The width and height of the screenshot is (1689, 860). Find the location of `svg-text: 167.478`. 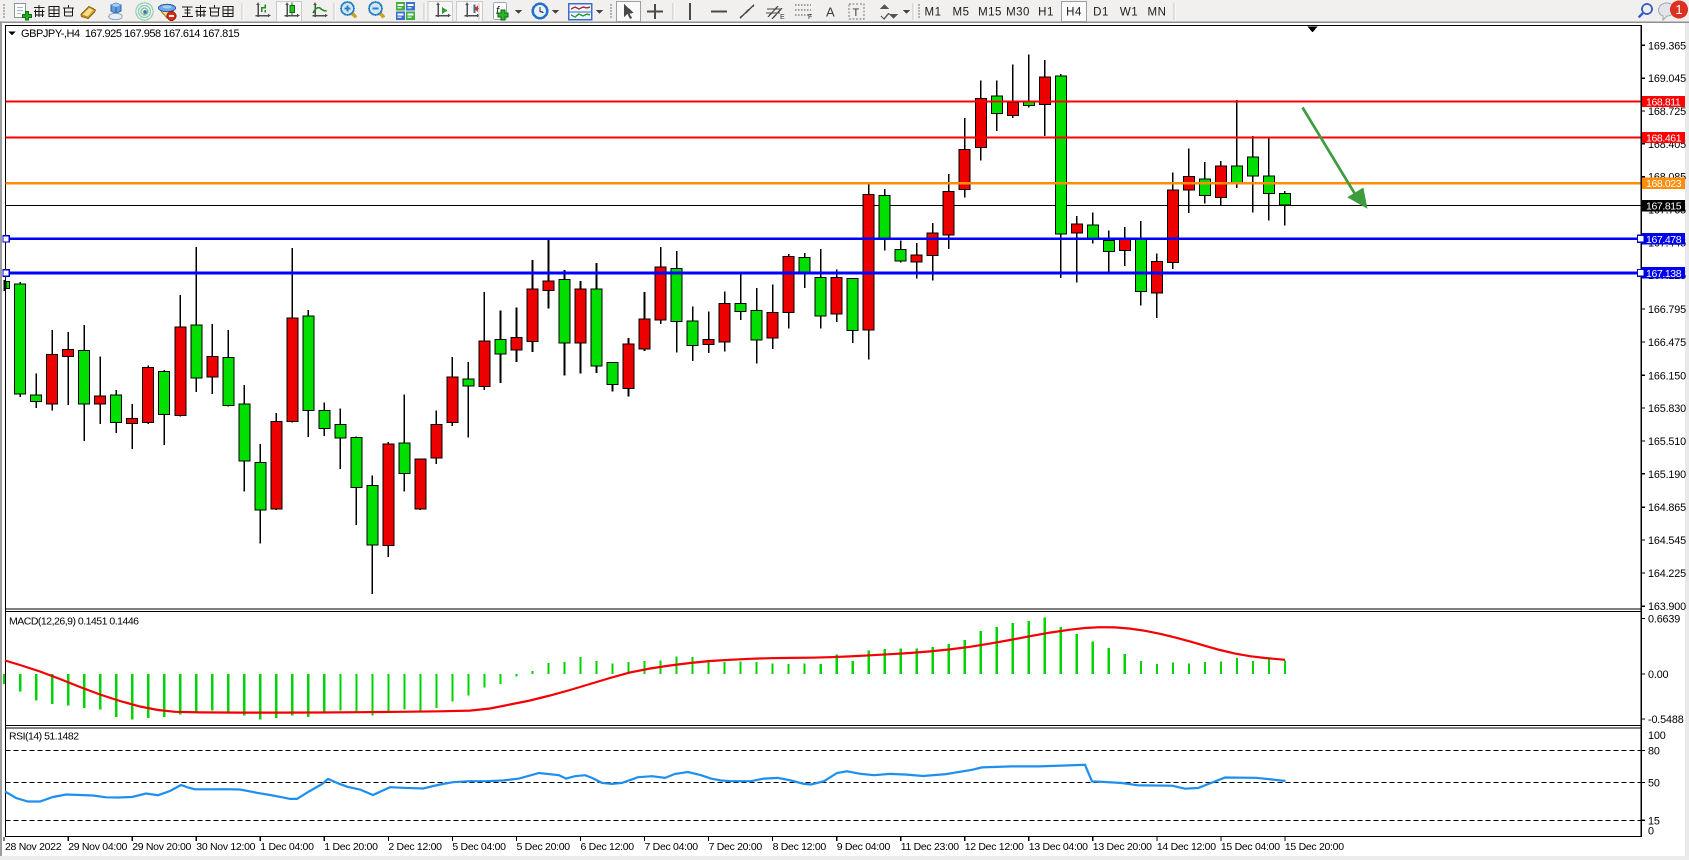

svg-text: 167.478 is located at coordinates (1664, 240).